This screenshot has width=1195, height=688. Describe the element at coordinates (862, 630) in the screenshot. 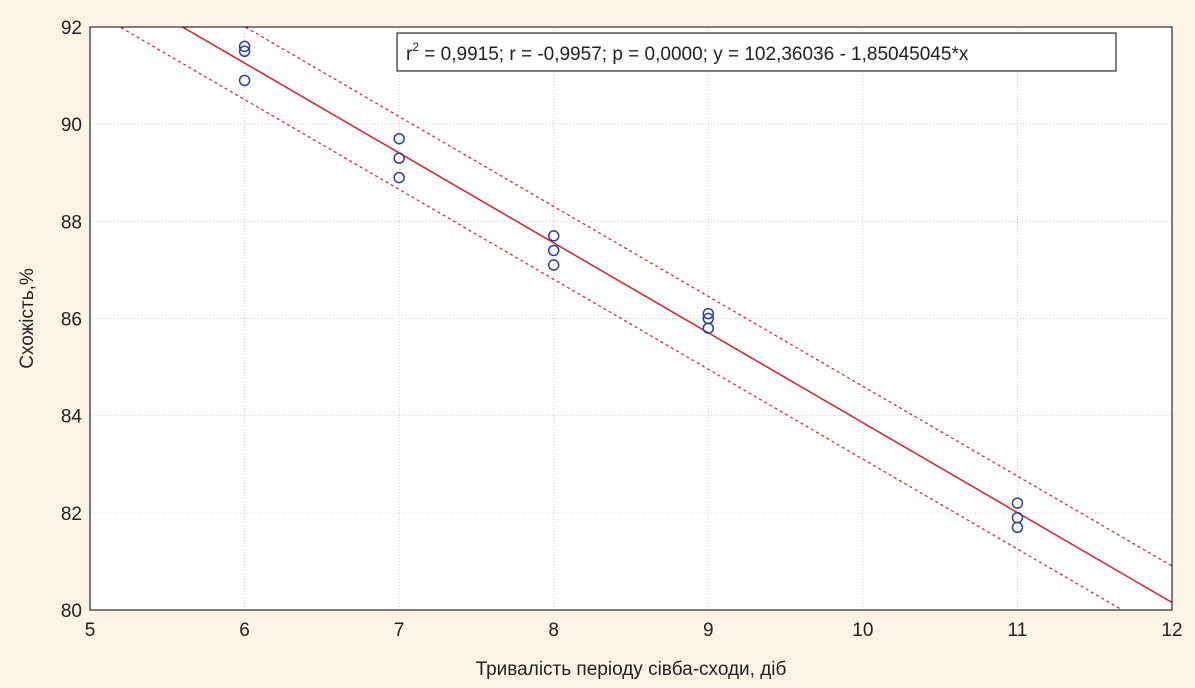

I see `x-tick-label: 10` at that location.